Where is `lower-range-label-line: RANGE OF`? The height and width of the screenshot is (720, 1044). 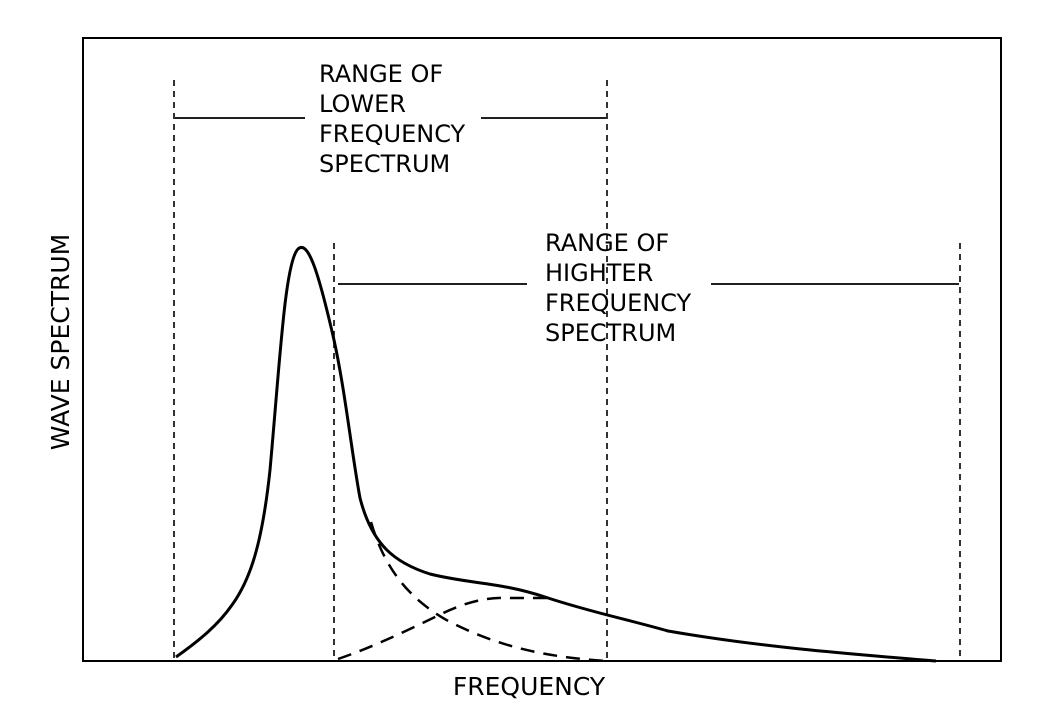 lower-range-label-line: RANGE OF is located at coordinates (381, 74).